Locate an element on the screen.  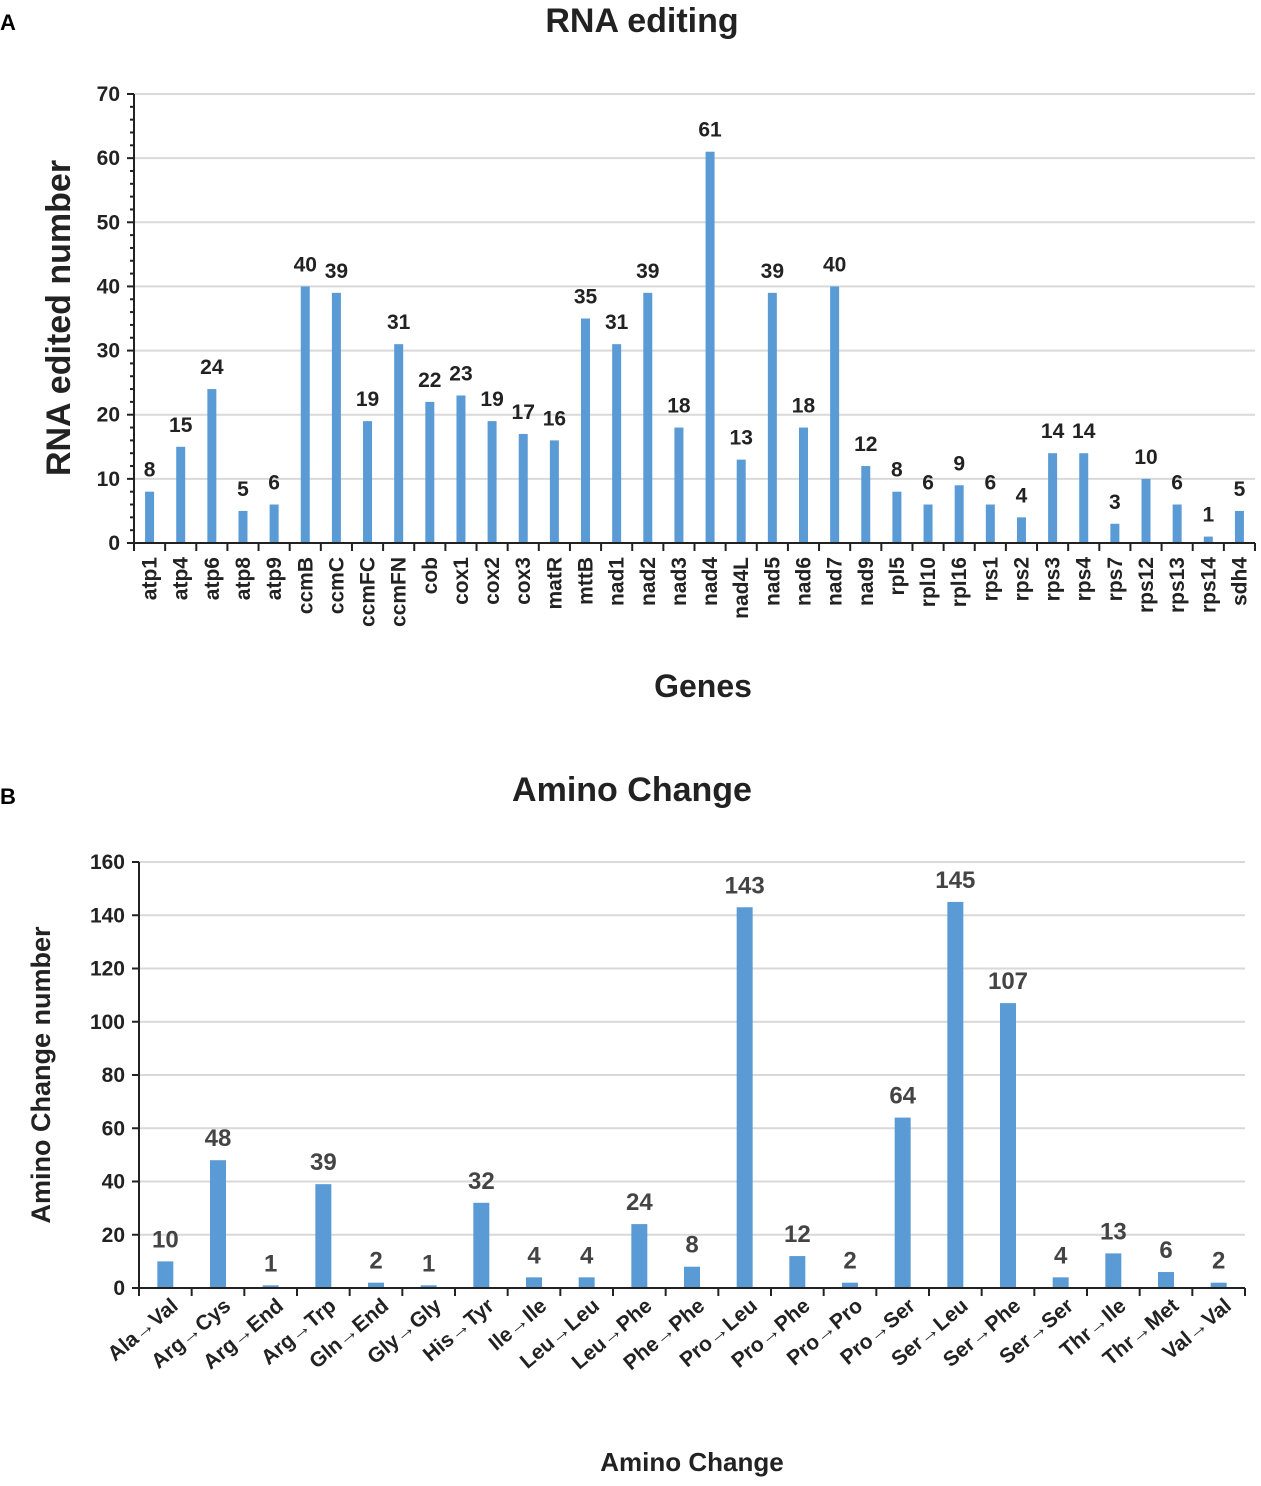
x-tick-label: rps14 is located at coordinates (1208, 585).